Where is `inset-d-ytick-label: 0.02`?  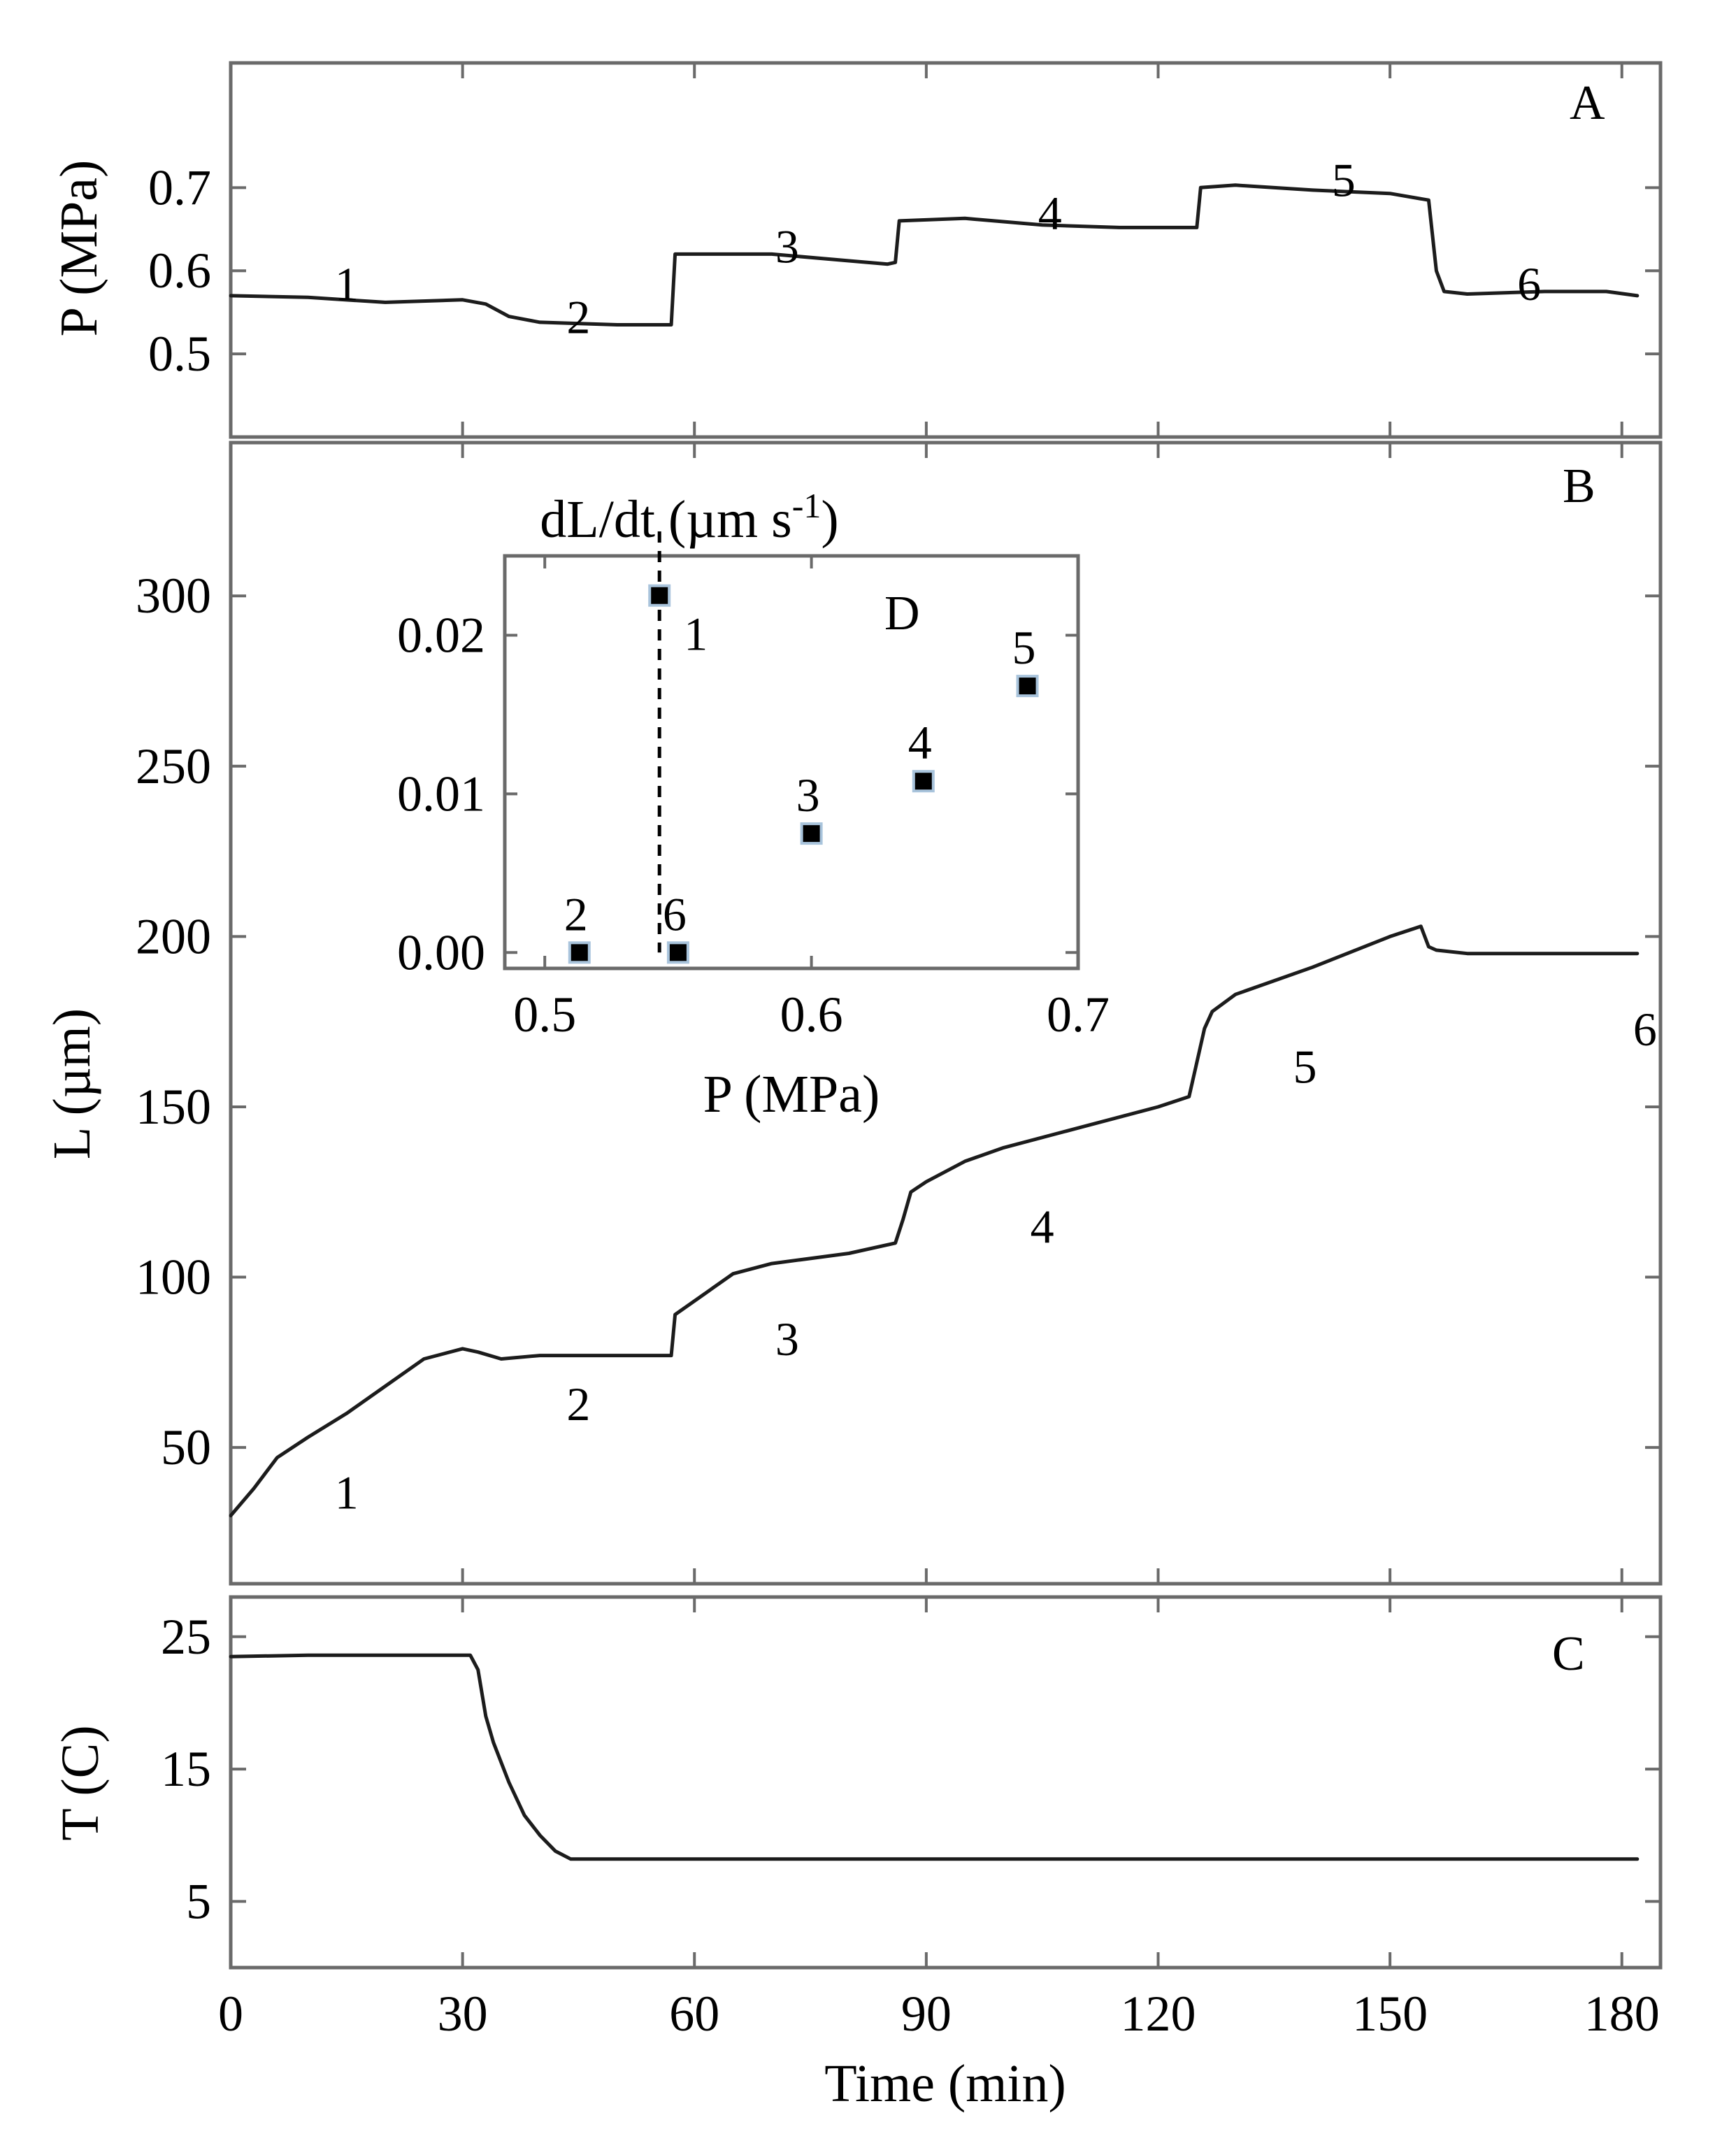 inset-d-ytick-label: 0.02 is located at coordinates (441, 635).